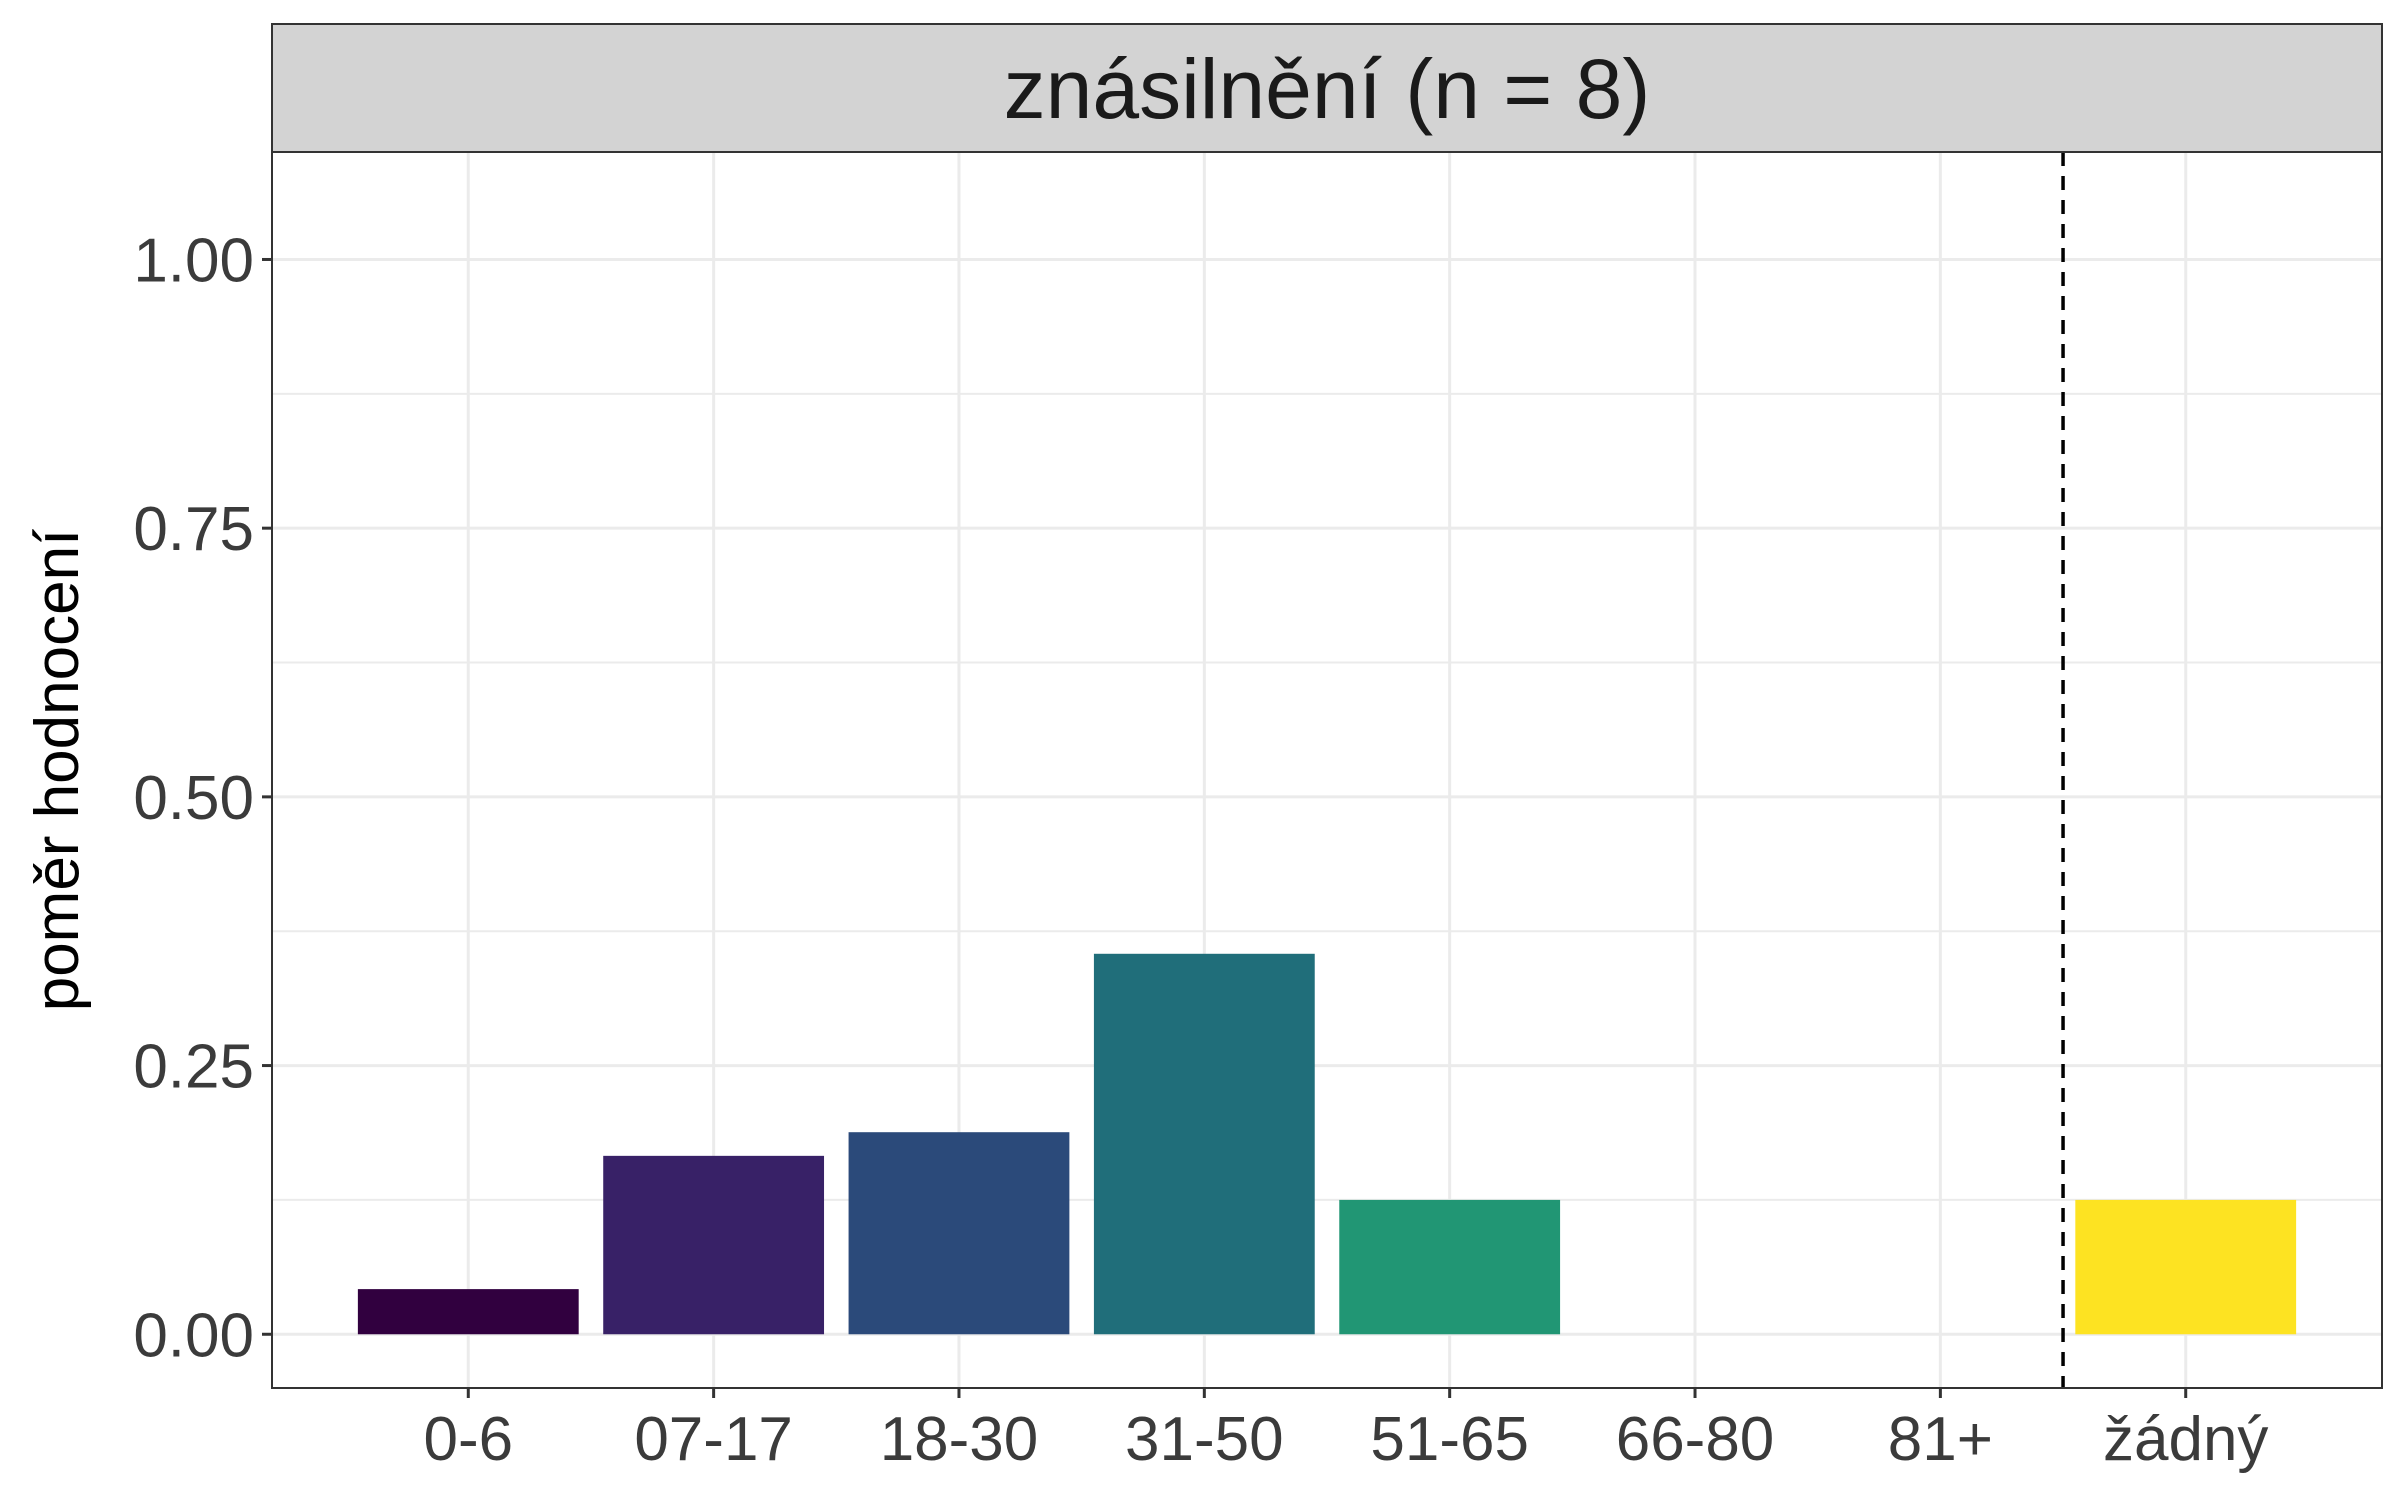  Describe the element at coordinates (959, 1439) in the screenshot. I see `x-tick-label: 18-30` at that location.